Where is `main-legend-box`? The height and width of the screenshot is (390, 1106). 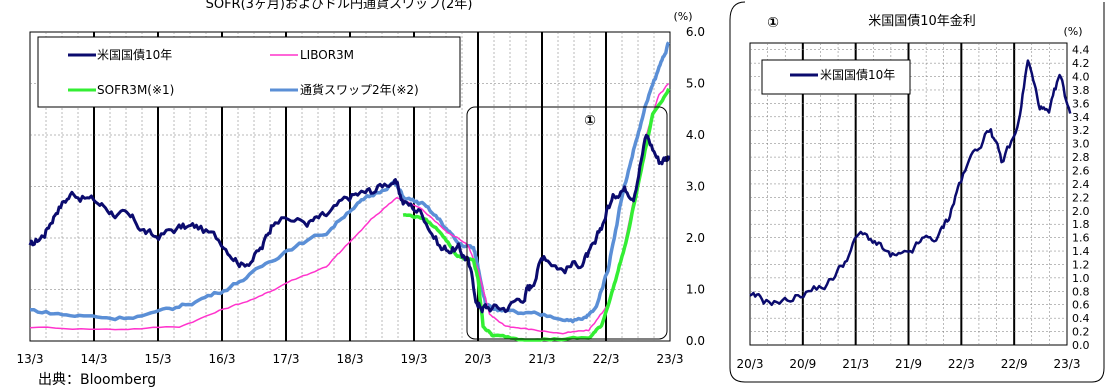
main-legend-box is located at coordinates (249, 72).